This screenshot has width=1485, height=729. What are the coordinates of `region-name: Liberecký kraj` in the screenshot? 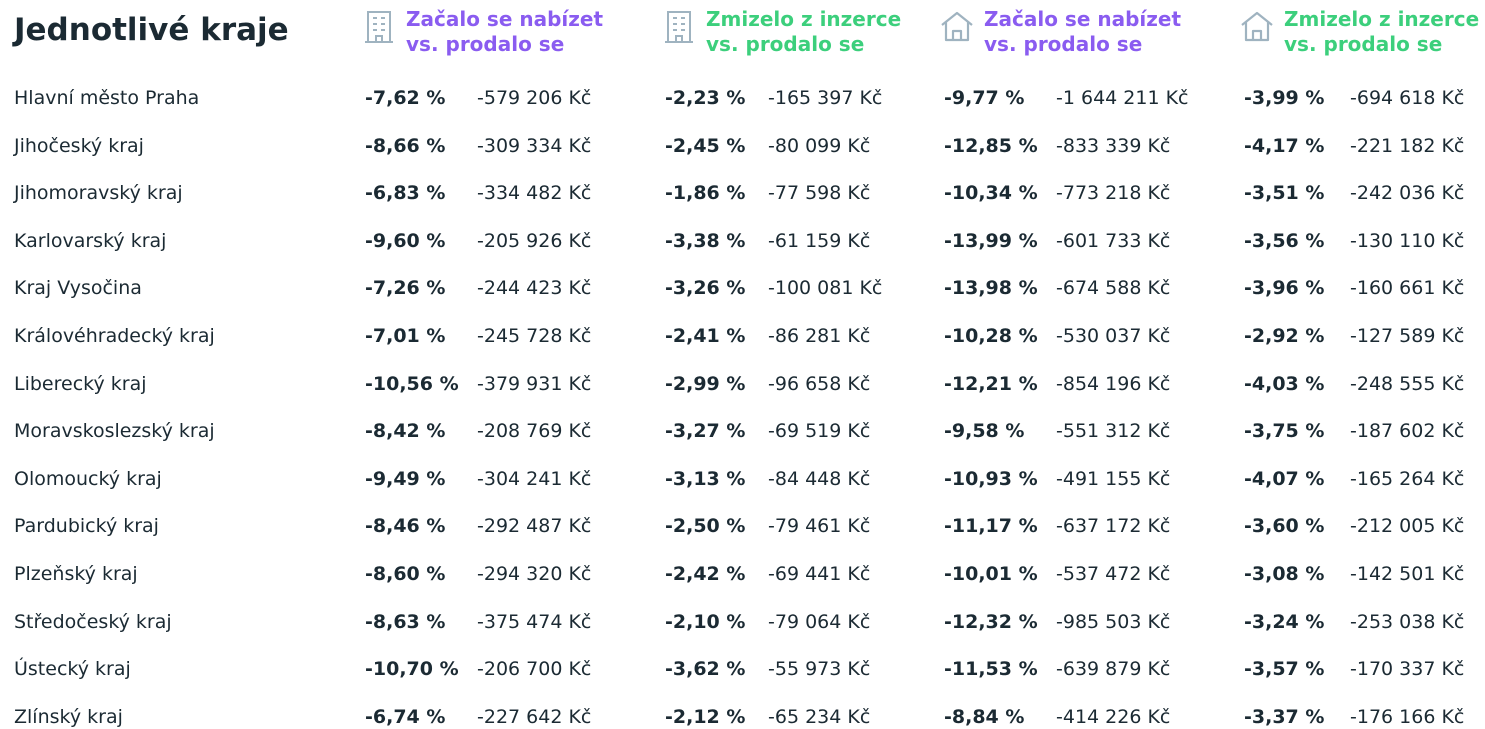 It's located at (80, 383).